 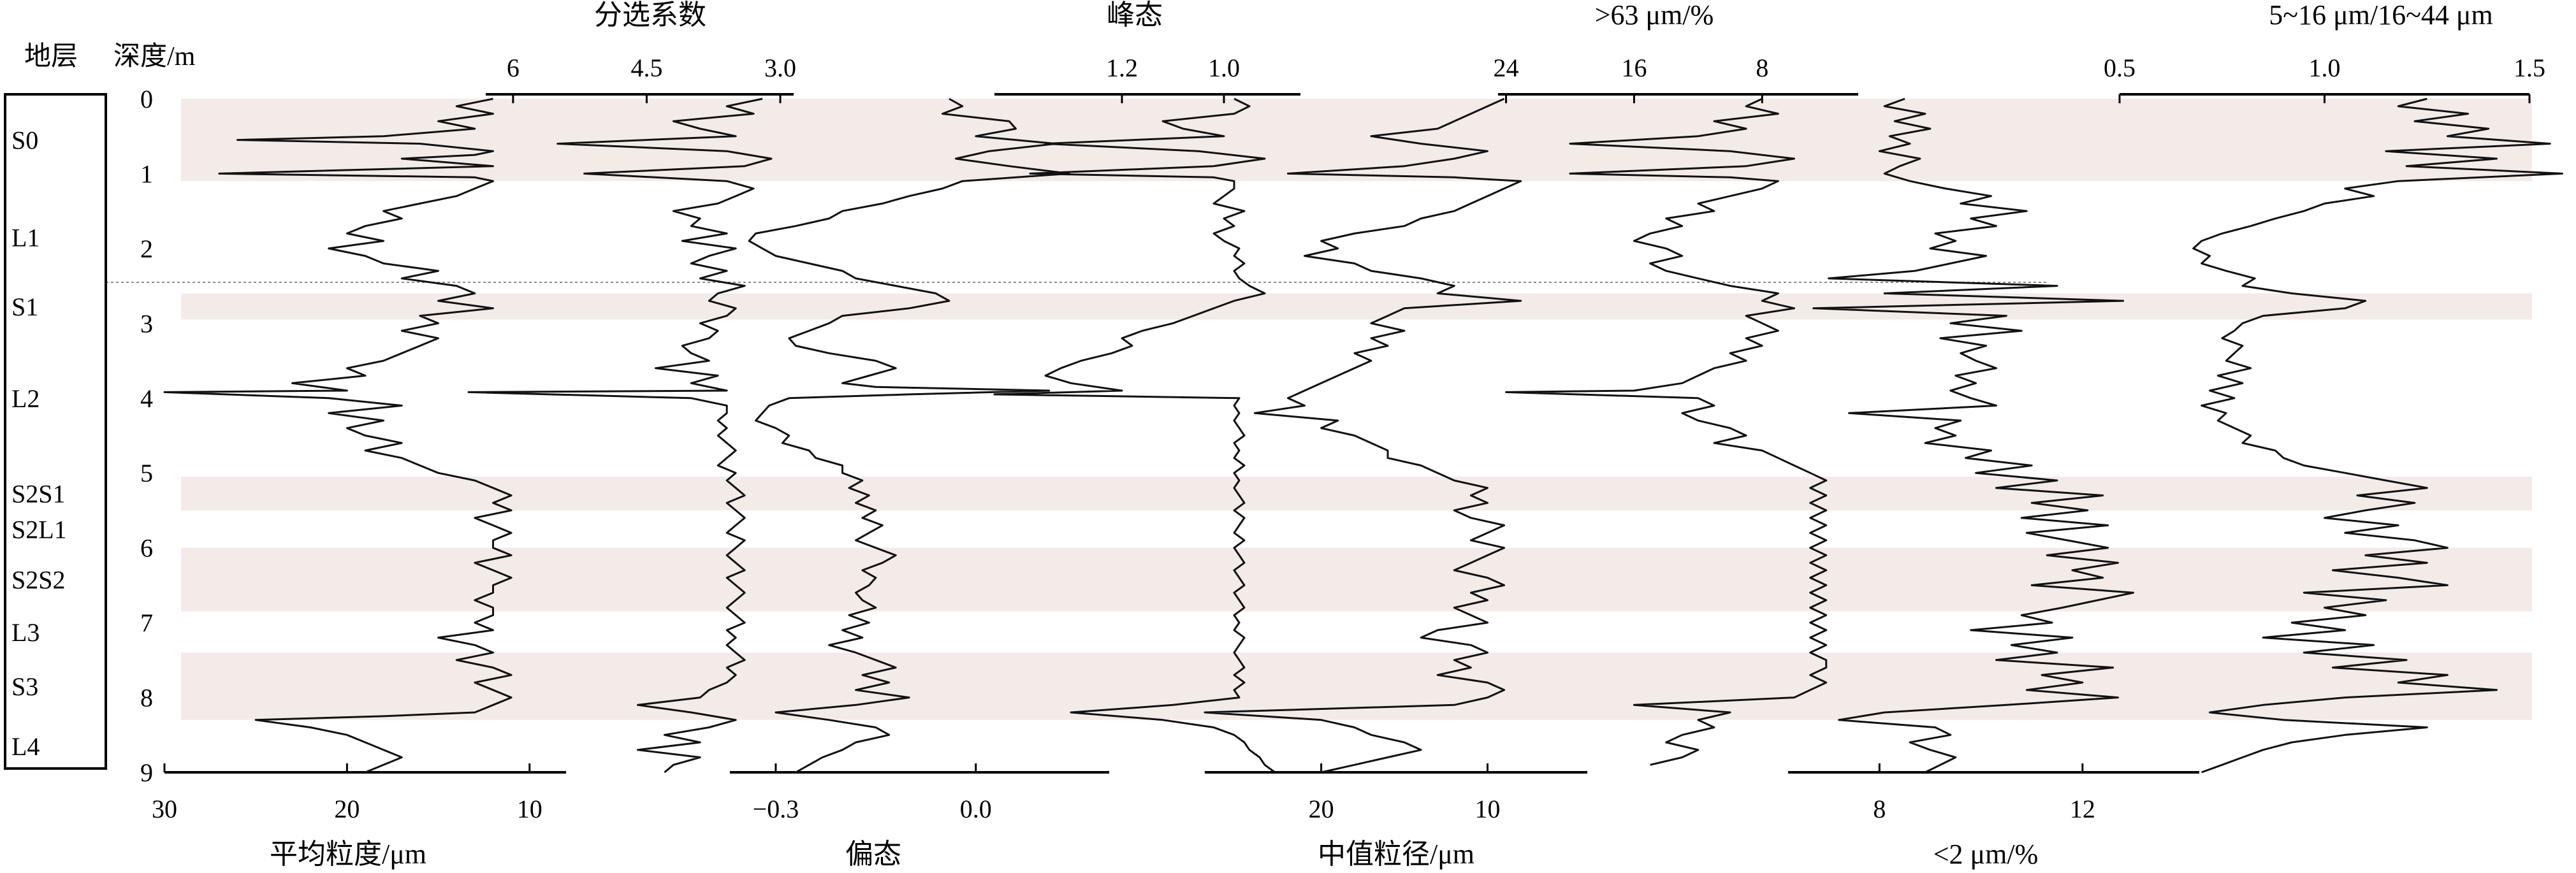 What do you see at coordinates (39, 443) in the screenshot?
I see `strata-labels: S0 L1 S1 L2 S2S1 S2L1 S2S2 L3 S3 L4` at bounding box center [39, 443].